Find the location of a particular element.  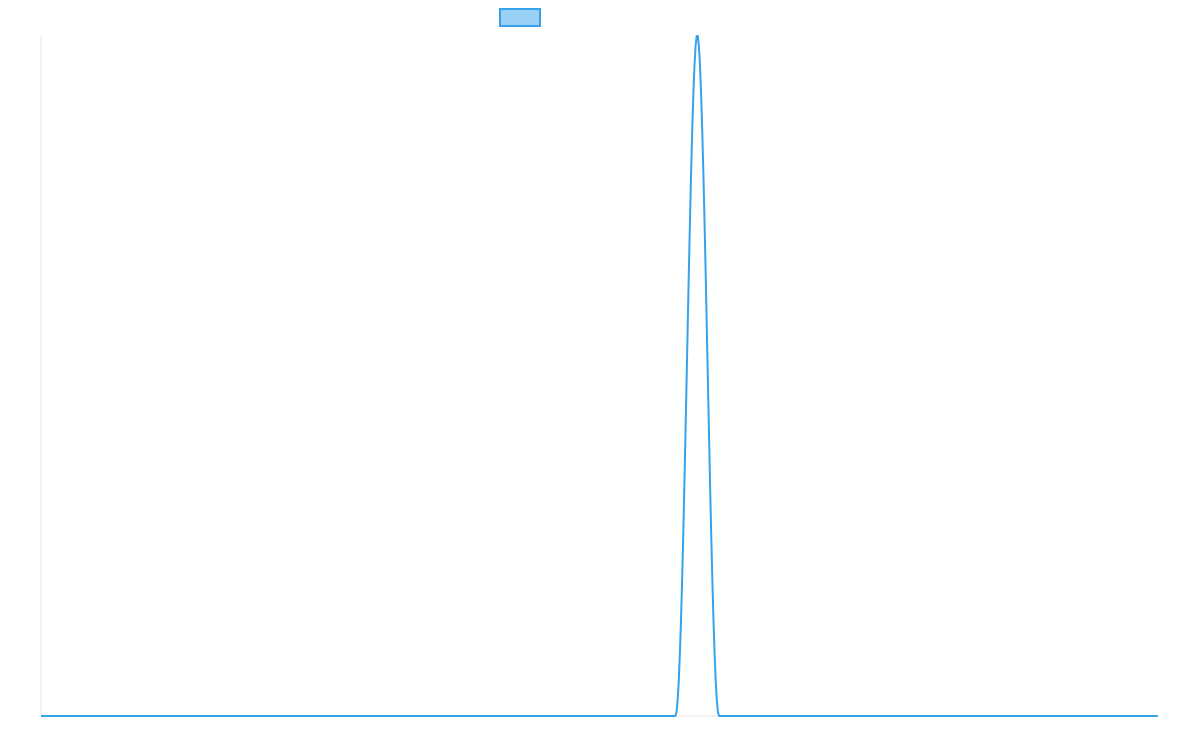

legend is located at coordinates (520, 17).